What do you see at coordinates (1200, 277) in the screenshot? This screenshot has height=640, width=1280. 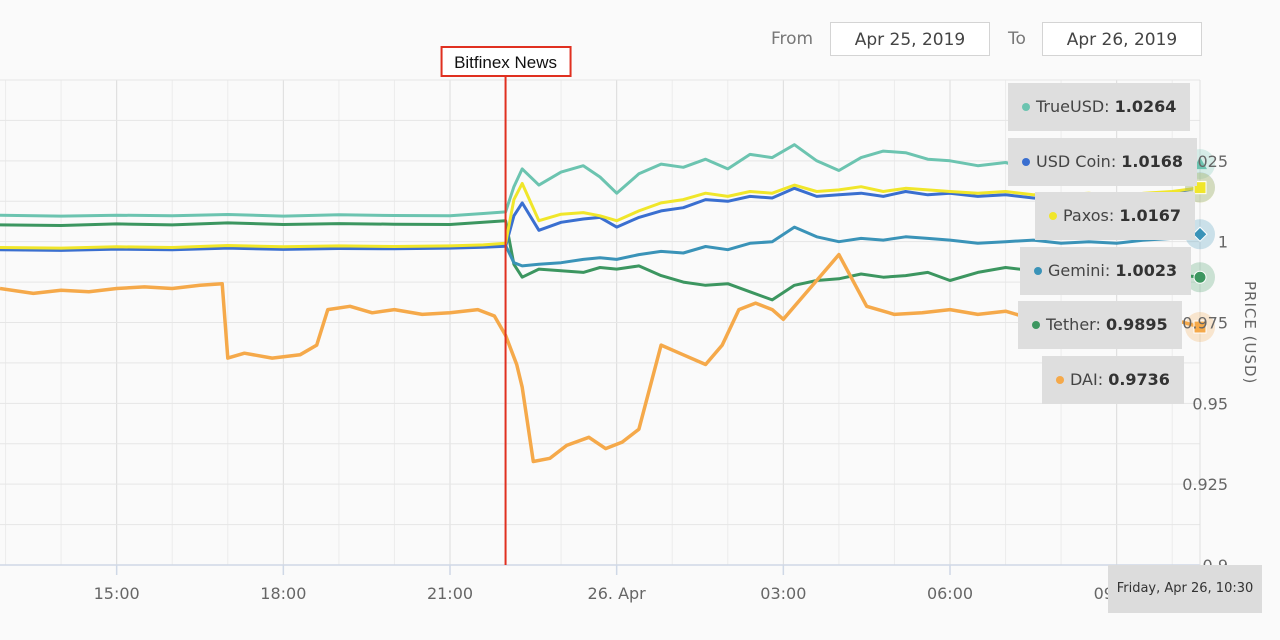 I see `marker-tether` at bounding box center [1200, 277].